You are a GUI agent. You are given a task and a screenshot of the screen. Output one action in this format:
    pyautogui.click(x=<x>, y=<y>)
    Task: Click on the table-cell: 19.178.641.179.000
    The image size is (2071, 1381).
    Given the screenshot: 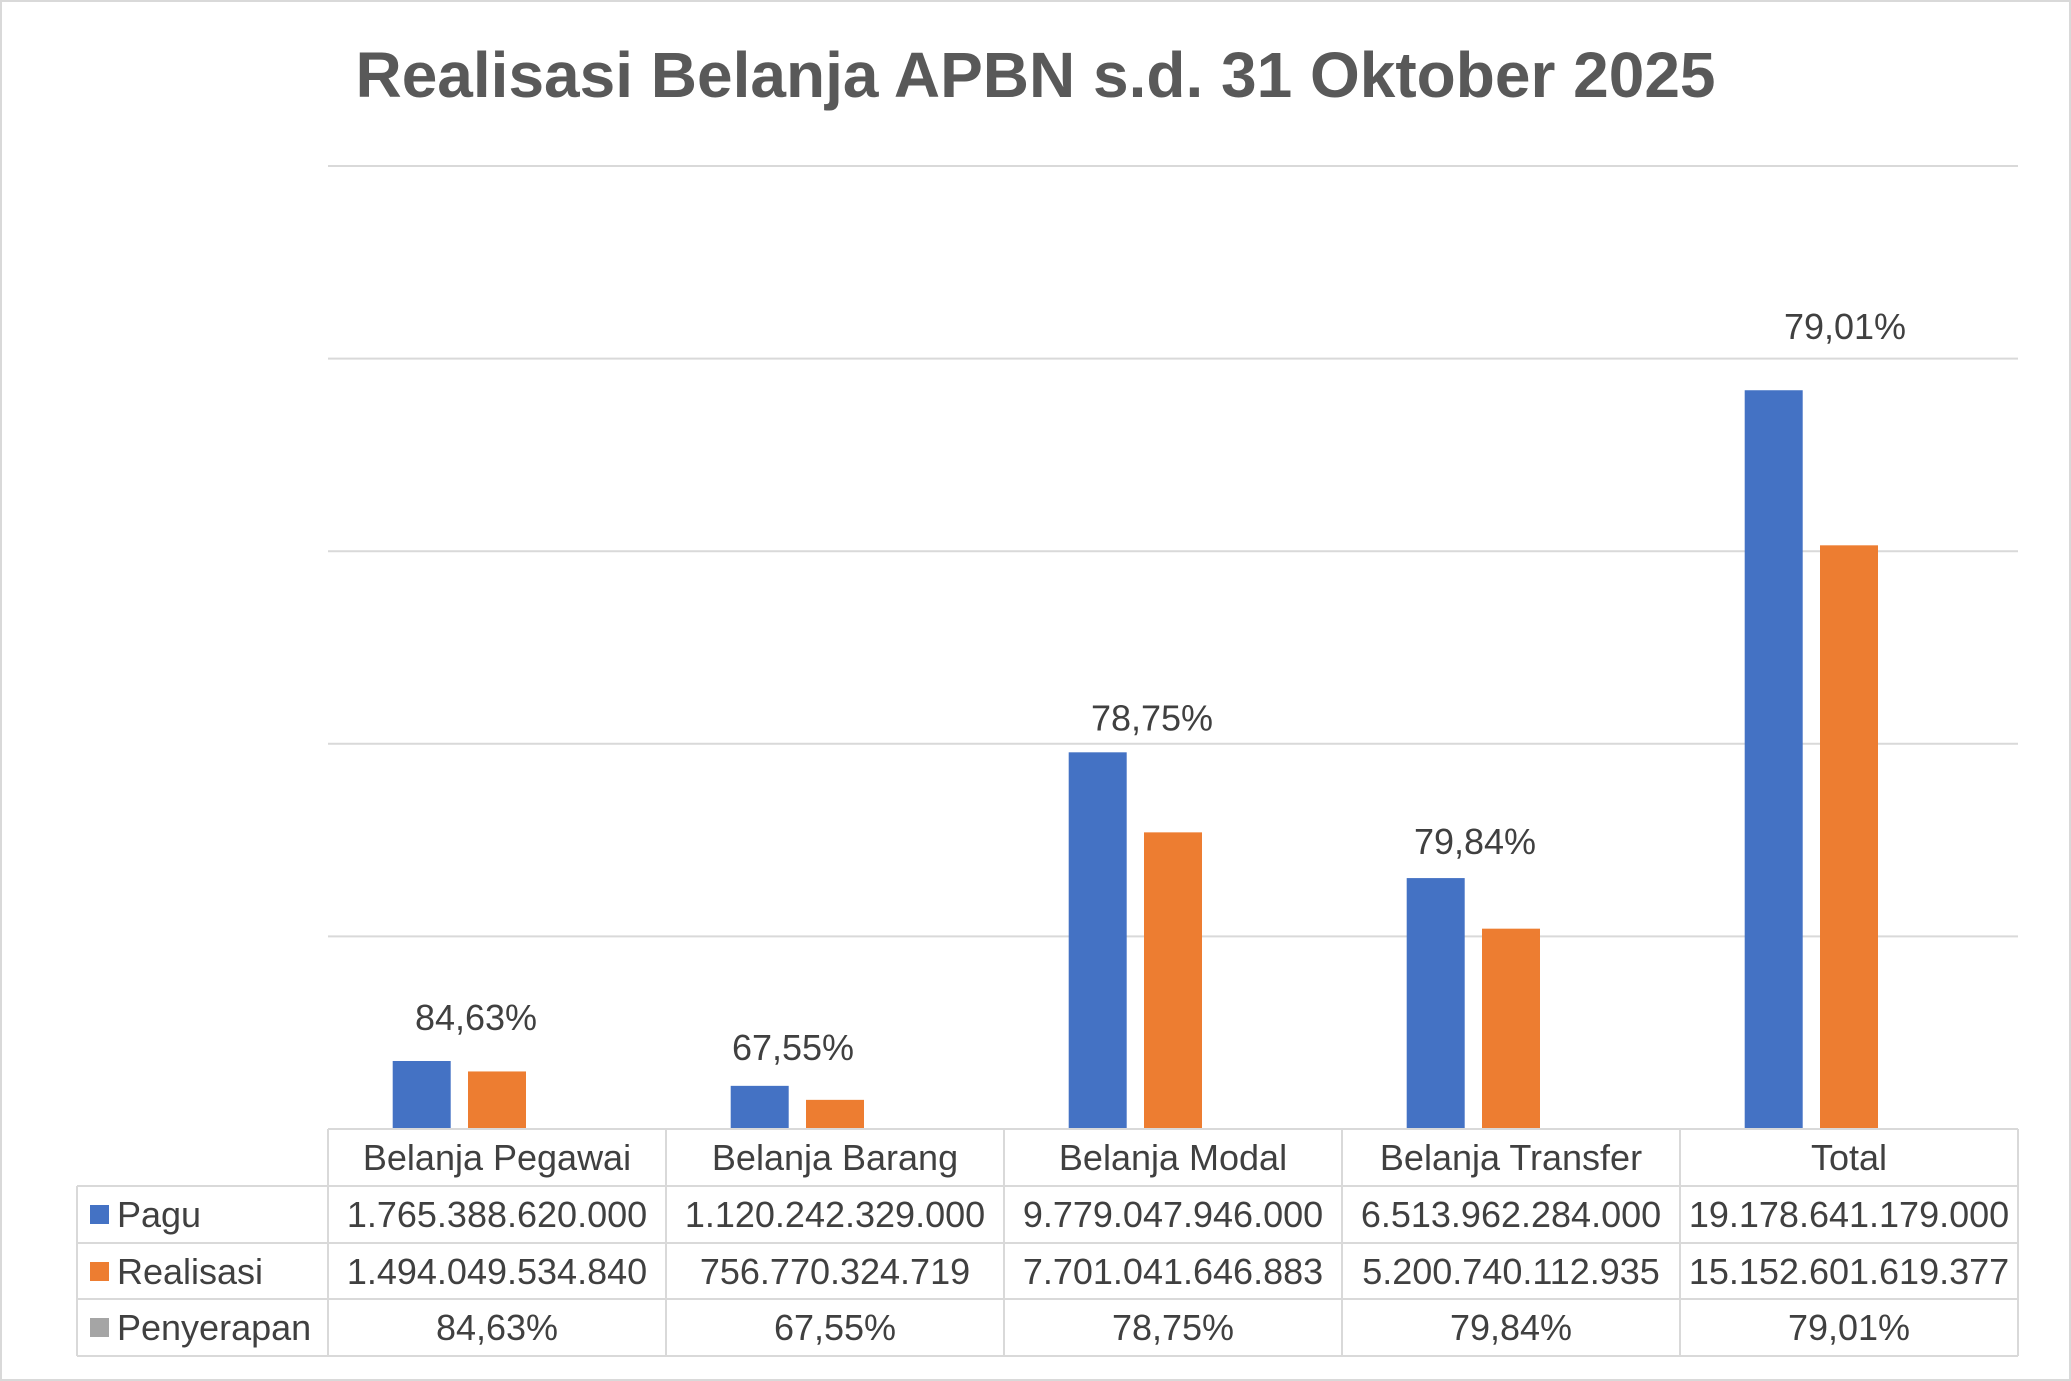 What is the action you would take?
    pyautogui.click(x=1849, y=1214)
    